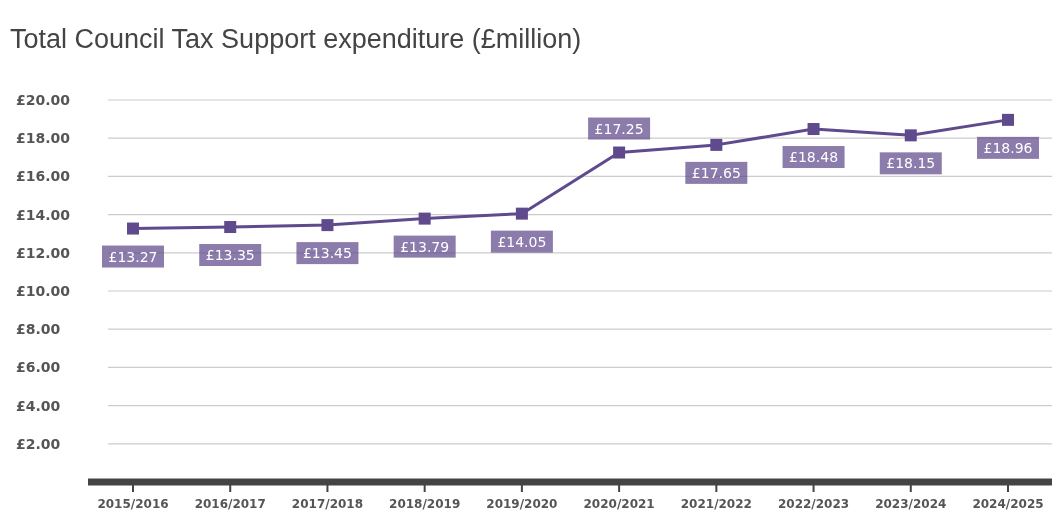 The width and height of the screenshot is (1060, 526). I want to click on x-tick-label: 2020/2021, so click(619, 504).